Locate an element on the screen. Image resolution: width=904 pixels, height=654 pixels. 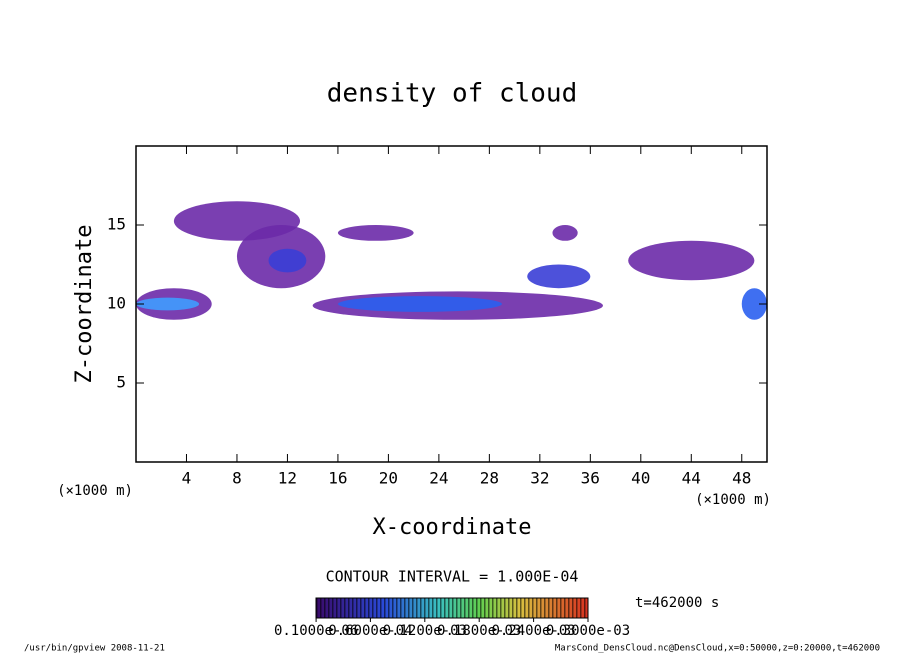
y-tick-label: 15 is located at coordinates (116, 224).